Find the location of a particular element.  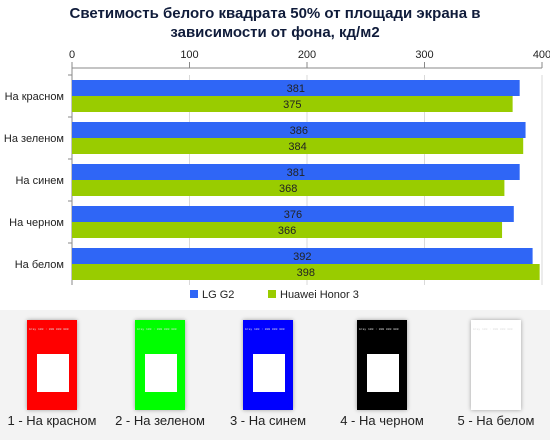

x-tick-label: 200 is located at coordinates (307, 55).